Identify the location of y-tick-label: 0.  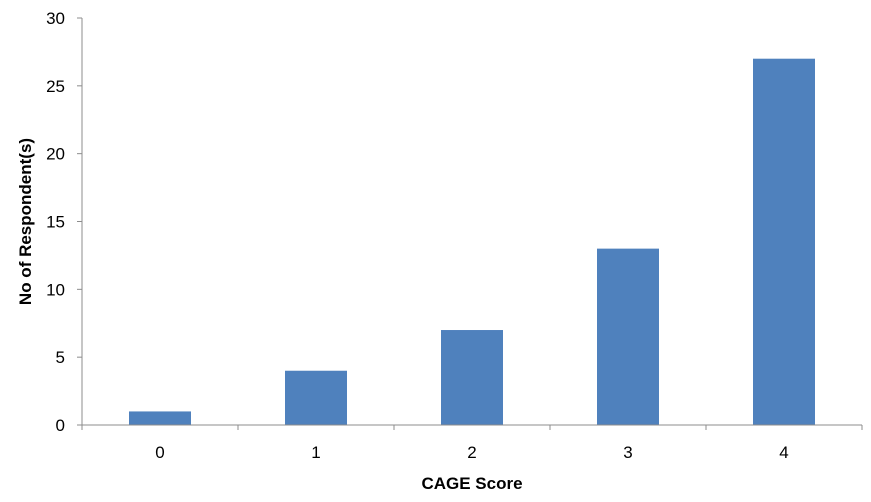
(60, 425).